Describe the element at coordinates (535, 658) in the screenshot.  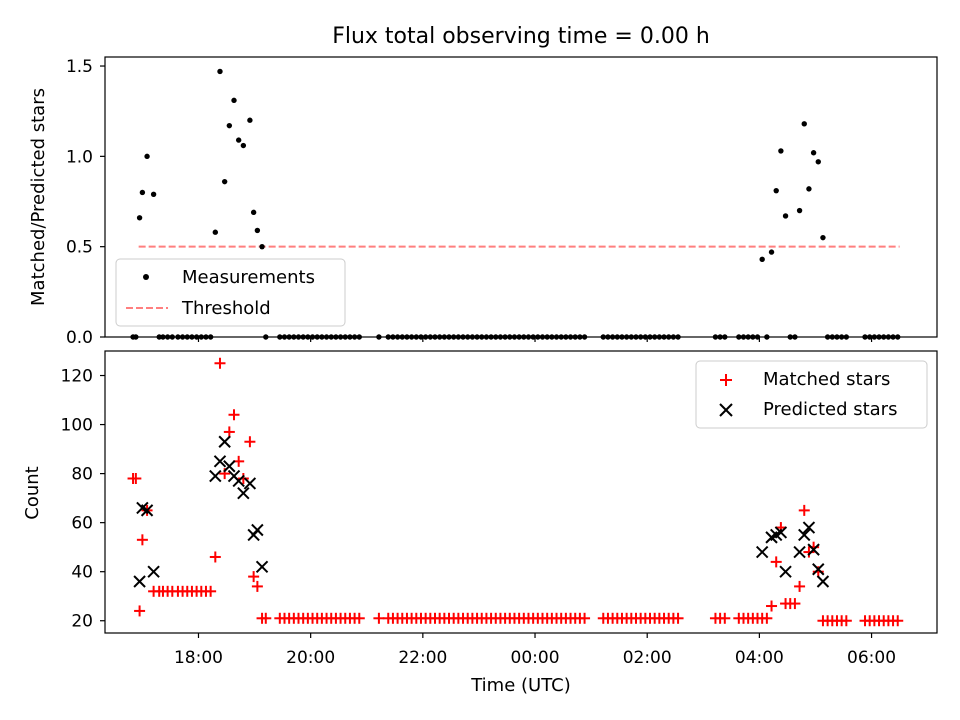
I see `count-x-tick-label: 00:00` at that location.